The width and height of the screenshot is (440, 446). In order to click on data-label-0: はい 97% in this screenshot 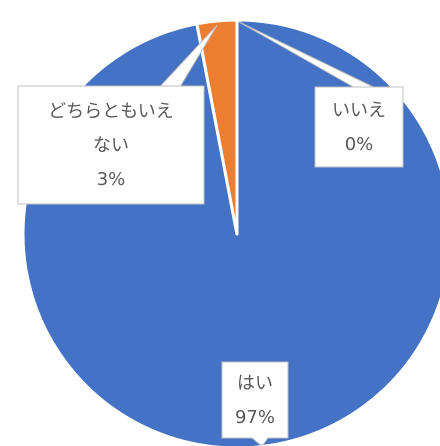, I will do `click(255, 403)`.